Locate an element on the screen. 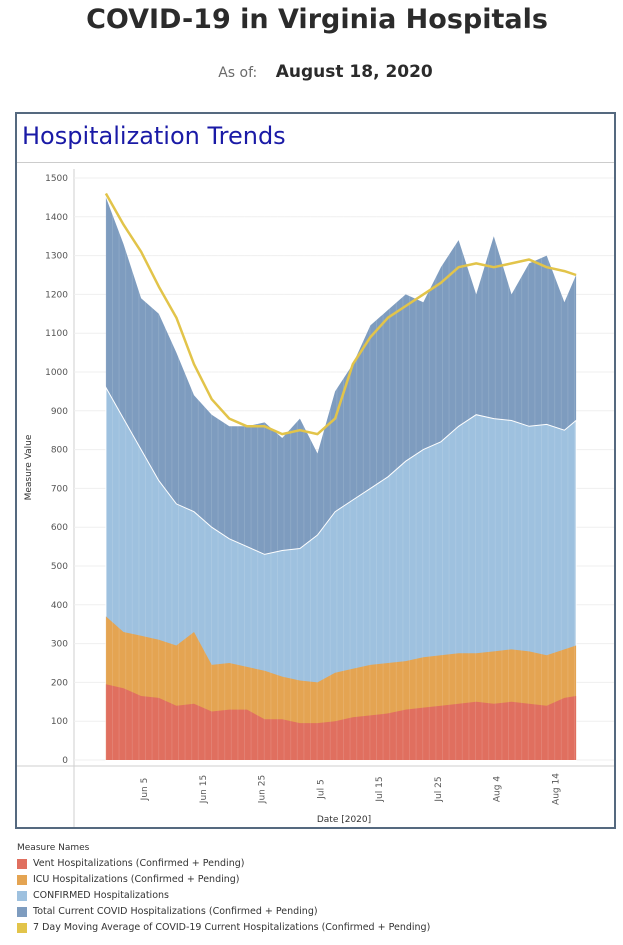  x-tick-label: Jun 25 is located at coordinates (263, 789).